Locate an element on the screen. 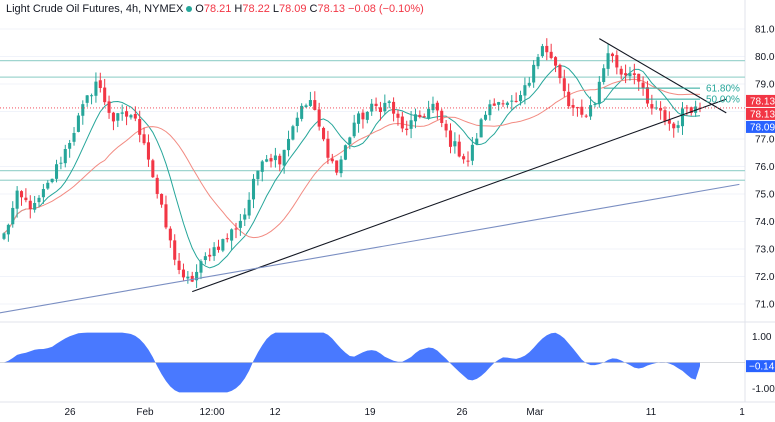 This screenshot has width=775, height=422. price-tick-label: 76.00 is located at coordinates (765, 167).